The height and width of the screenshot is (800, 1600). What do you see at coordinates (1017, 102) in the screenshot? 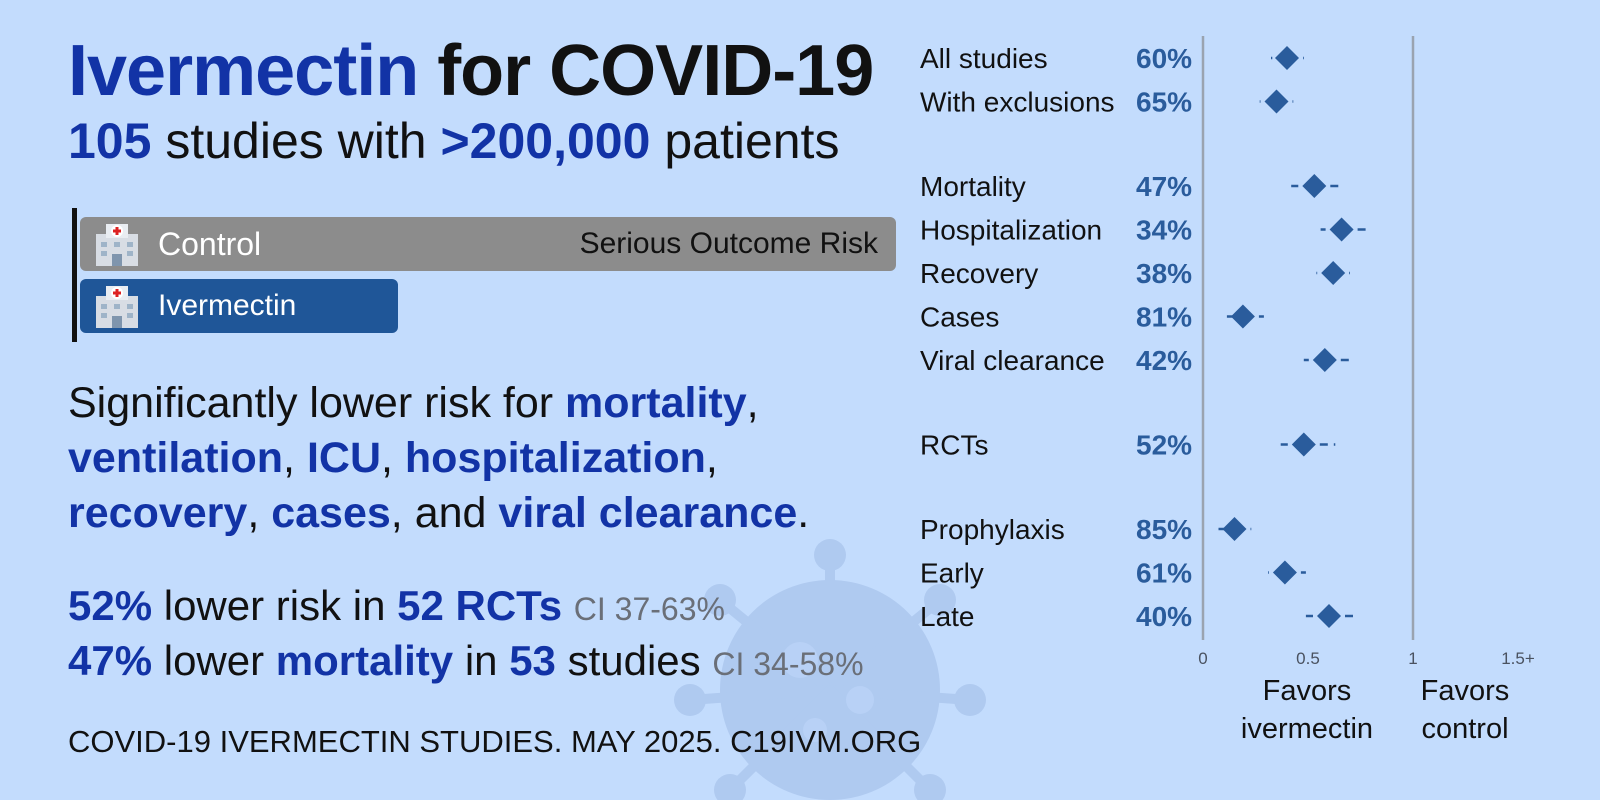
I see `row-label: With exclusions` at bounding box center [1017, 102].